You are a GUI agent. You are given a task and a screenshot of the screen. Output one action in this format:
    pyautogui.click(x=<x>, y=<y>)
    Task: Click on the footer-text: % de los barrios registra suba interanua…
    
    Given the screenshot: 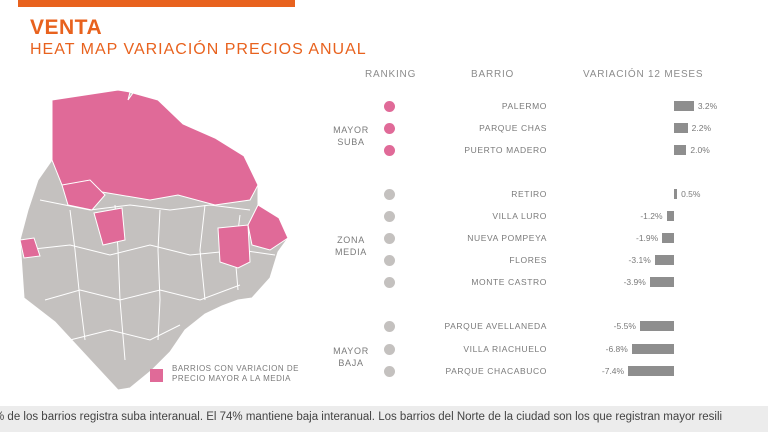 What is the action you would take?
    pyautogui.click(x=361, y=417)
    